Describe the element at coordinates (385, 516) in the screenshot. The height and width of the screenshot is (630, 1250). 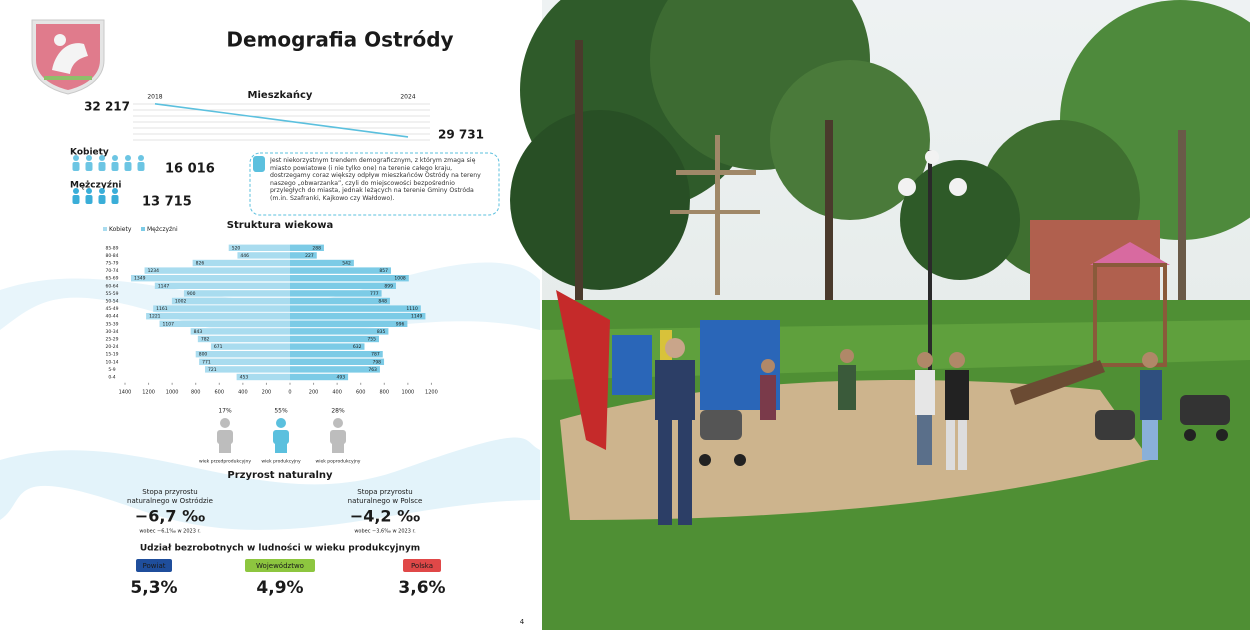
I see `value: −4,2 ‰` at that location.